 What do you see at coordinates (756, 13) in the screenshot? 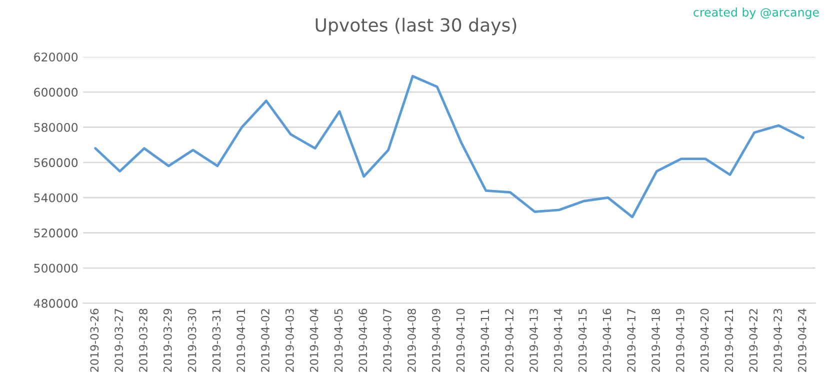
I see `text: created by @arcange` at bounding box center [756, 13].